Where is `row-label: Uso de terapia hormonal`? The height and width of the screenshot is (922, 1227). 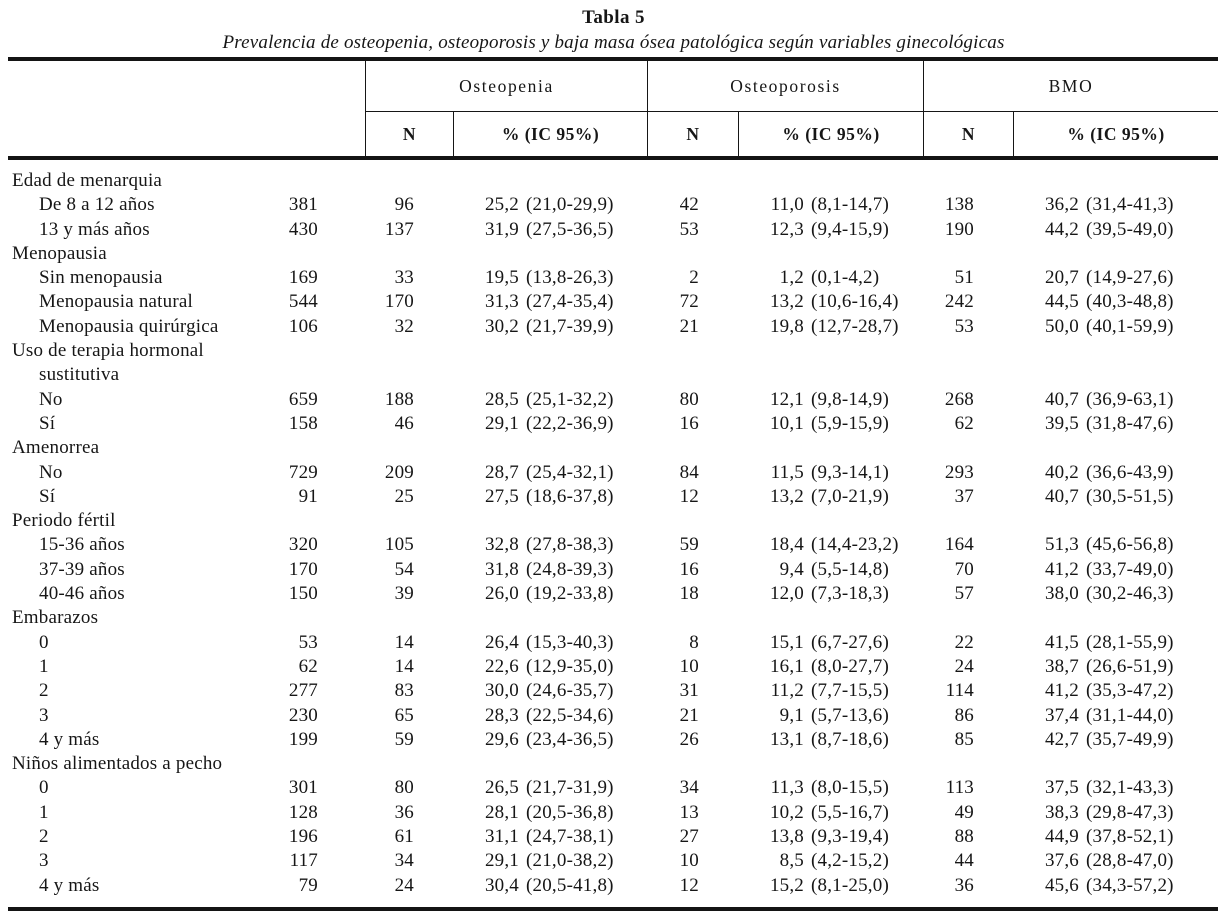
row-label: Uso de terapia hormonal is located at coordinates (108, 351).